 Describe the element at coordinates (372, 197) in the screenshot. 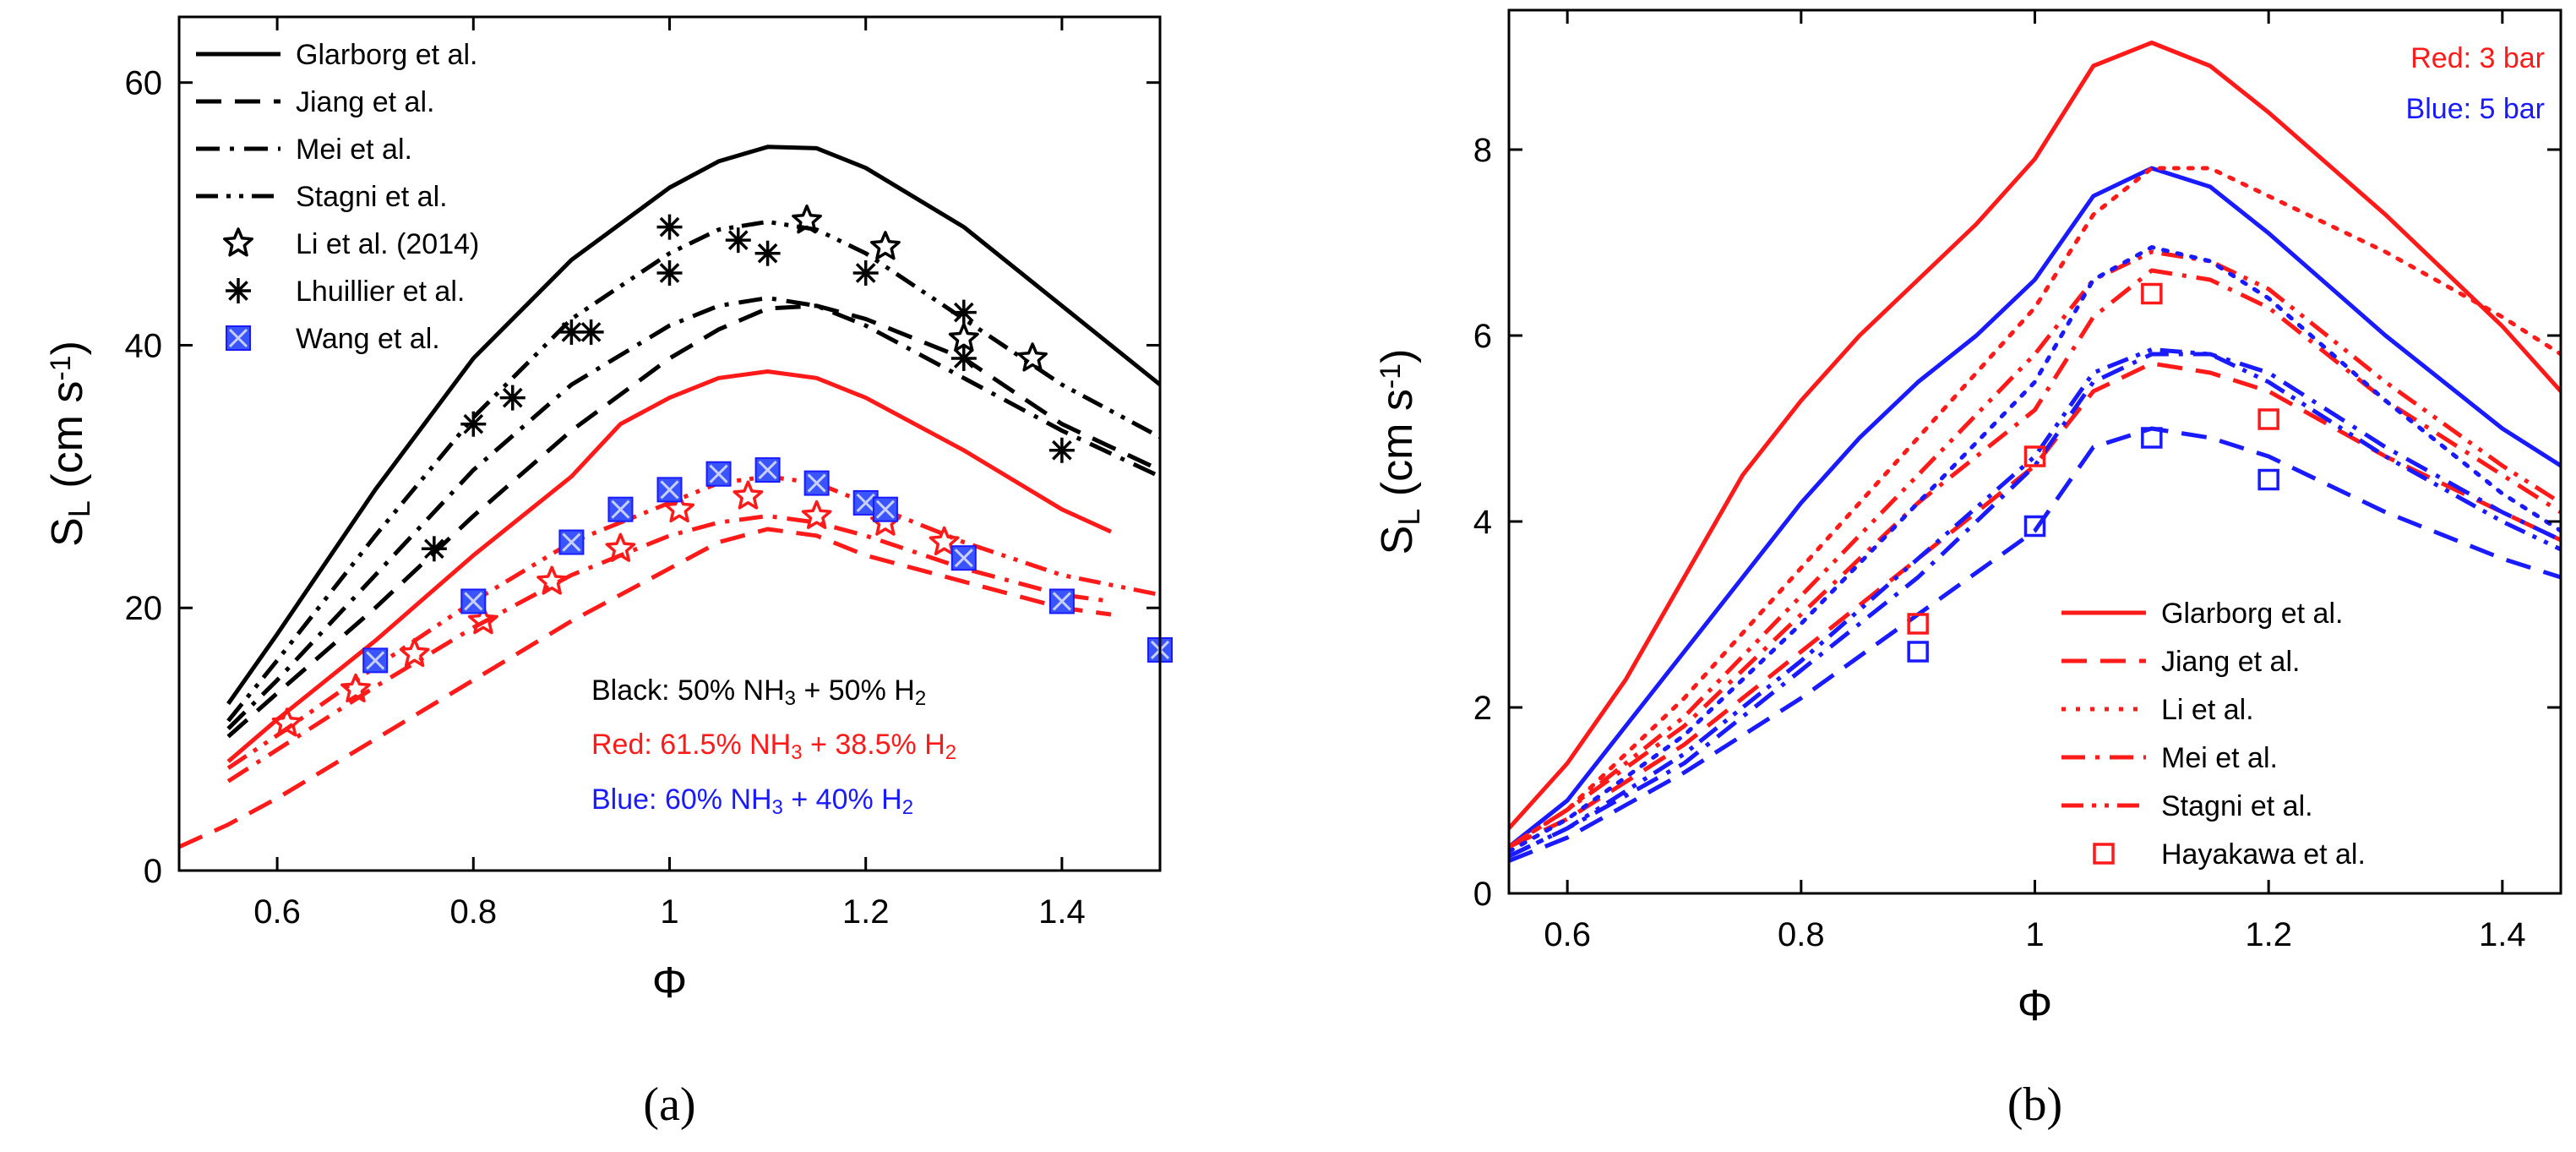

I see `legend-label: Stagni et al.` at that location.